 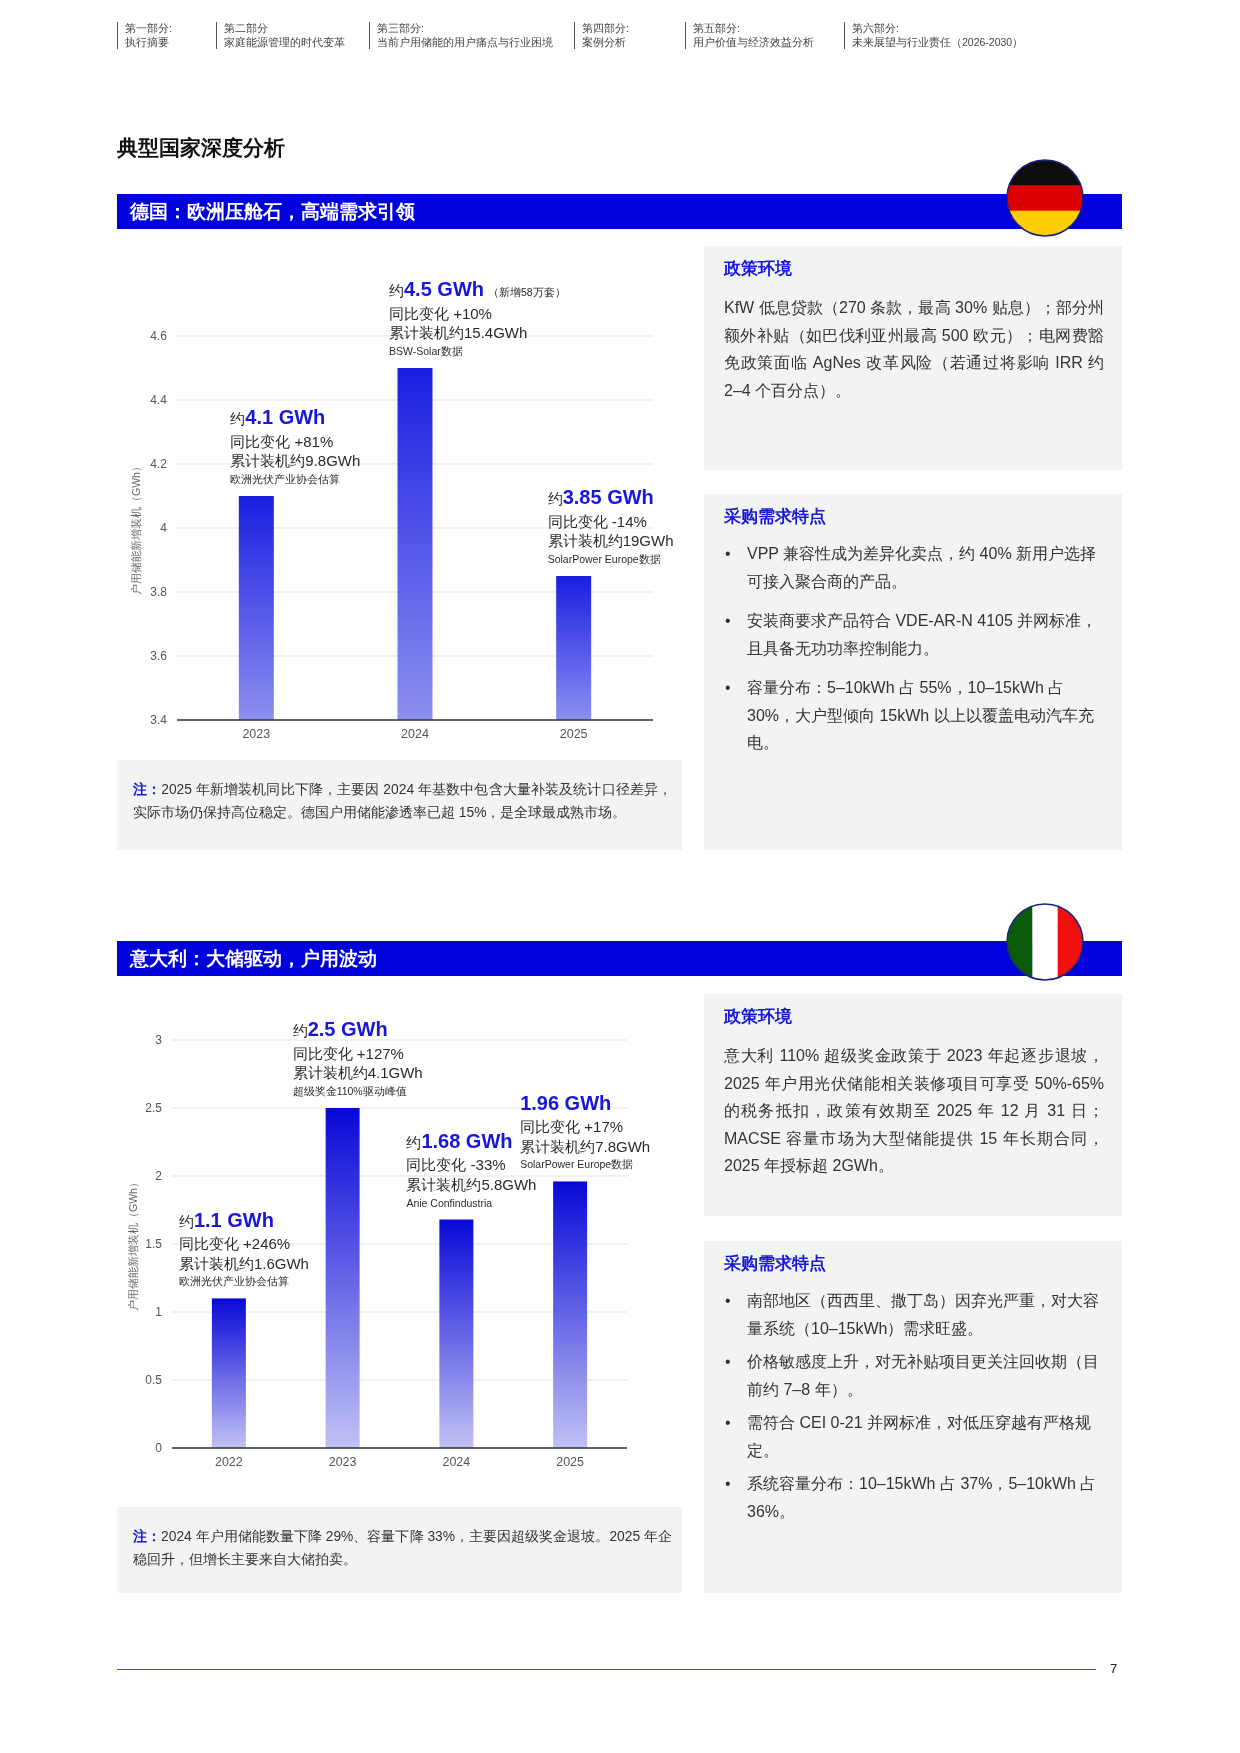 What do you see at coordinates (604, 42) in the screenshot?
I see `text: 案例分析` at bounding box center [604, 42].